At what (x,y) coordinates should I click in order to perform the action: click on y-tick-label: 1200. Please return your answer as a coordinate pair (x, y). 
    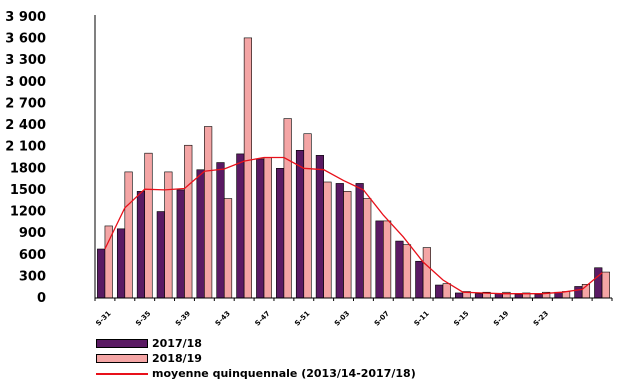
    Looking at the image, I should click on (28, 212).